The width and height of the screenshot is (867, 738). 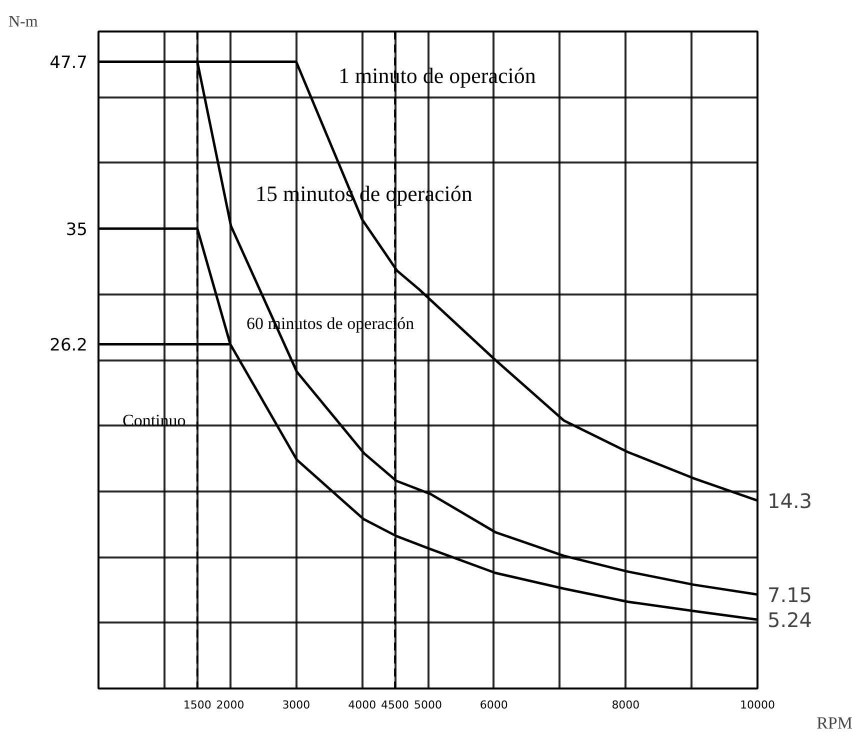 I want to click on y-tick-label: 35, so click(x=77, y=230).